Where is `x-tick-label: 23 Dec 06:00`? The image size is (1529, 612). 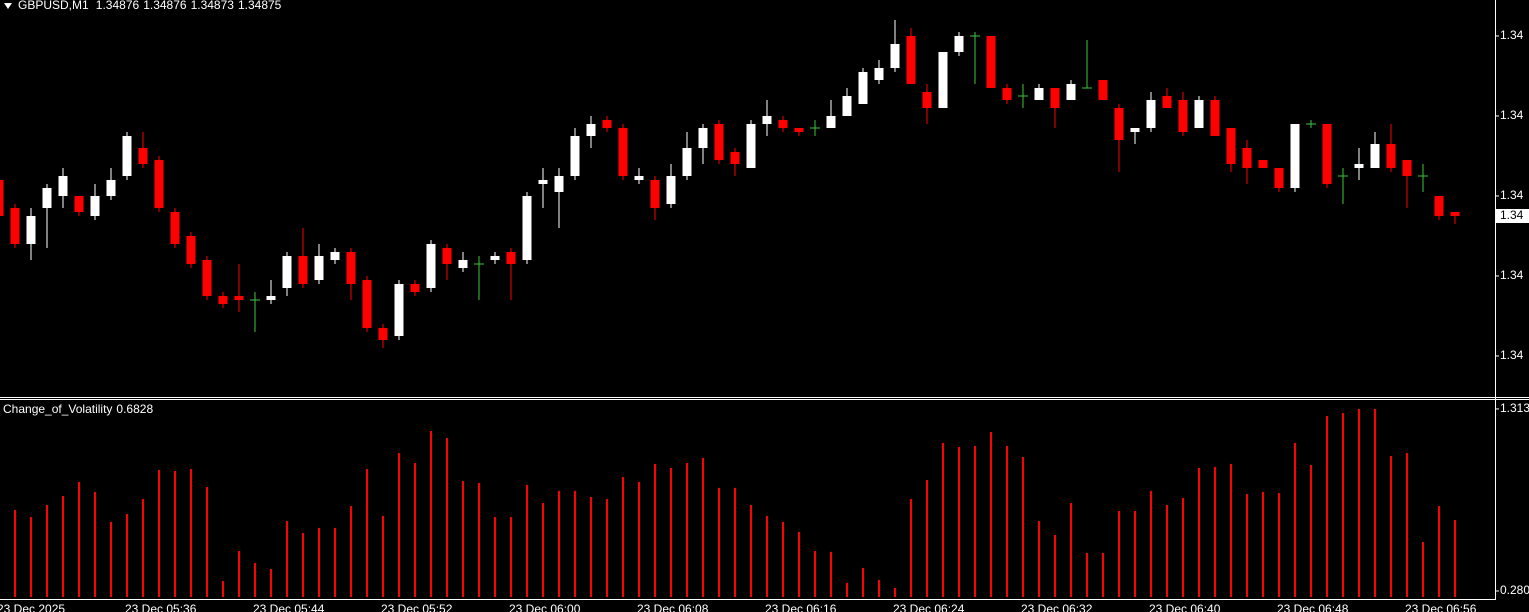
x-tick-label: 23 Dec 06:00 is located at coordinates (545, 607).